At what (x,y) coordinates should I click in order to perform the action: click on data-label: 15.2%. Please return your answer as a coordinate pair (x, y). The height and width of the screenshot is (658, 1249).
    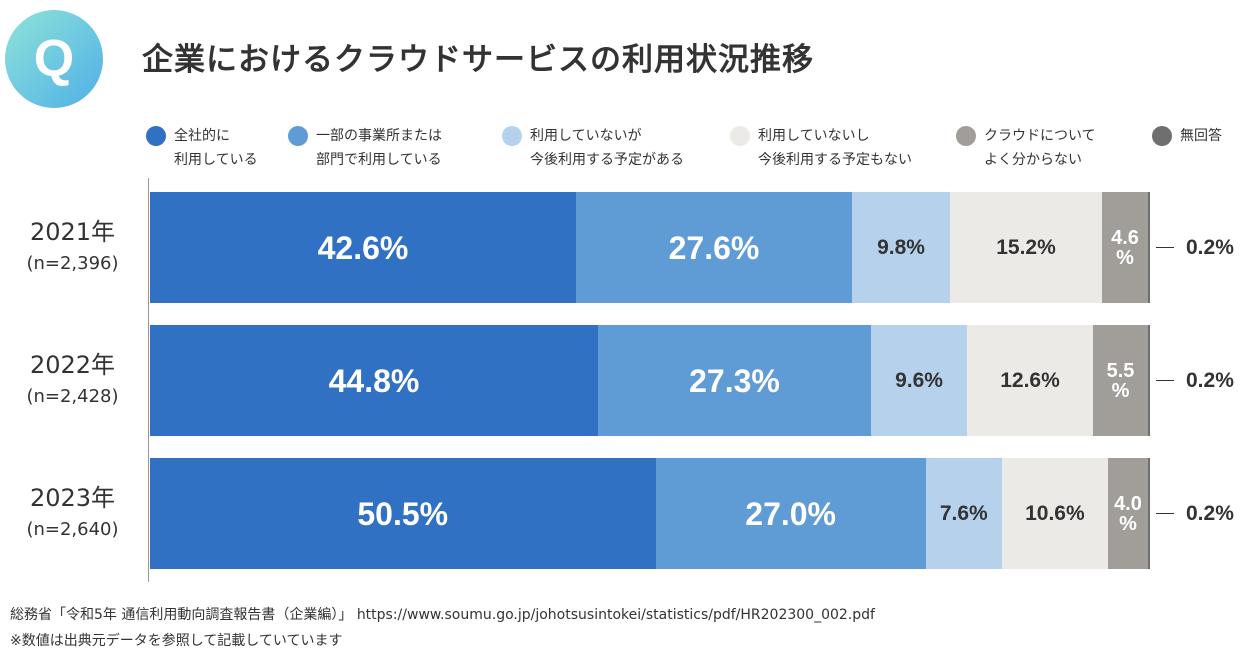
    Looking at the image, I should click on (1026, 247).